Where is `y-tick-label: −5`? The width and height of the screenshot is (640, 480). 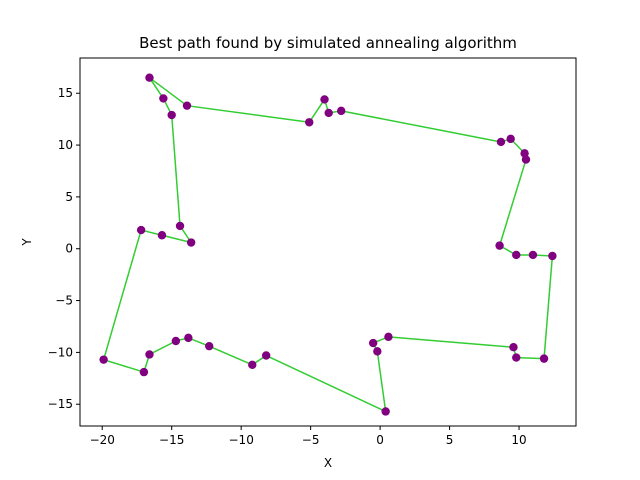
y-tick-label: −5 is located at coordinates (64, 301).